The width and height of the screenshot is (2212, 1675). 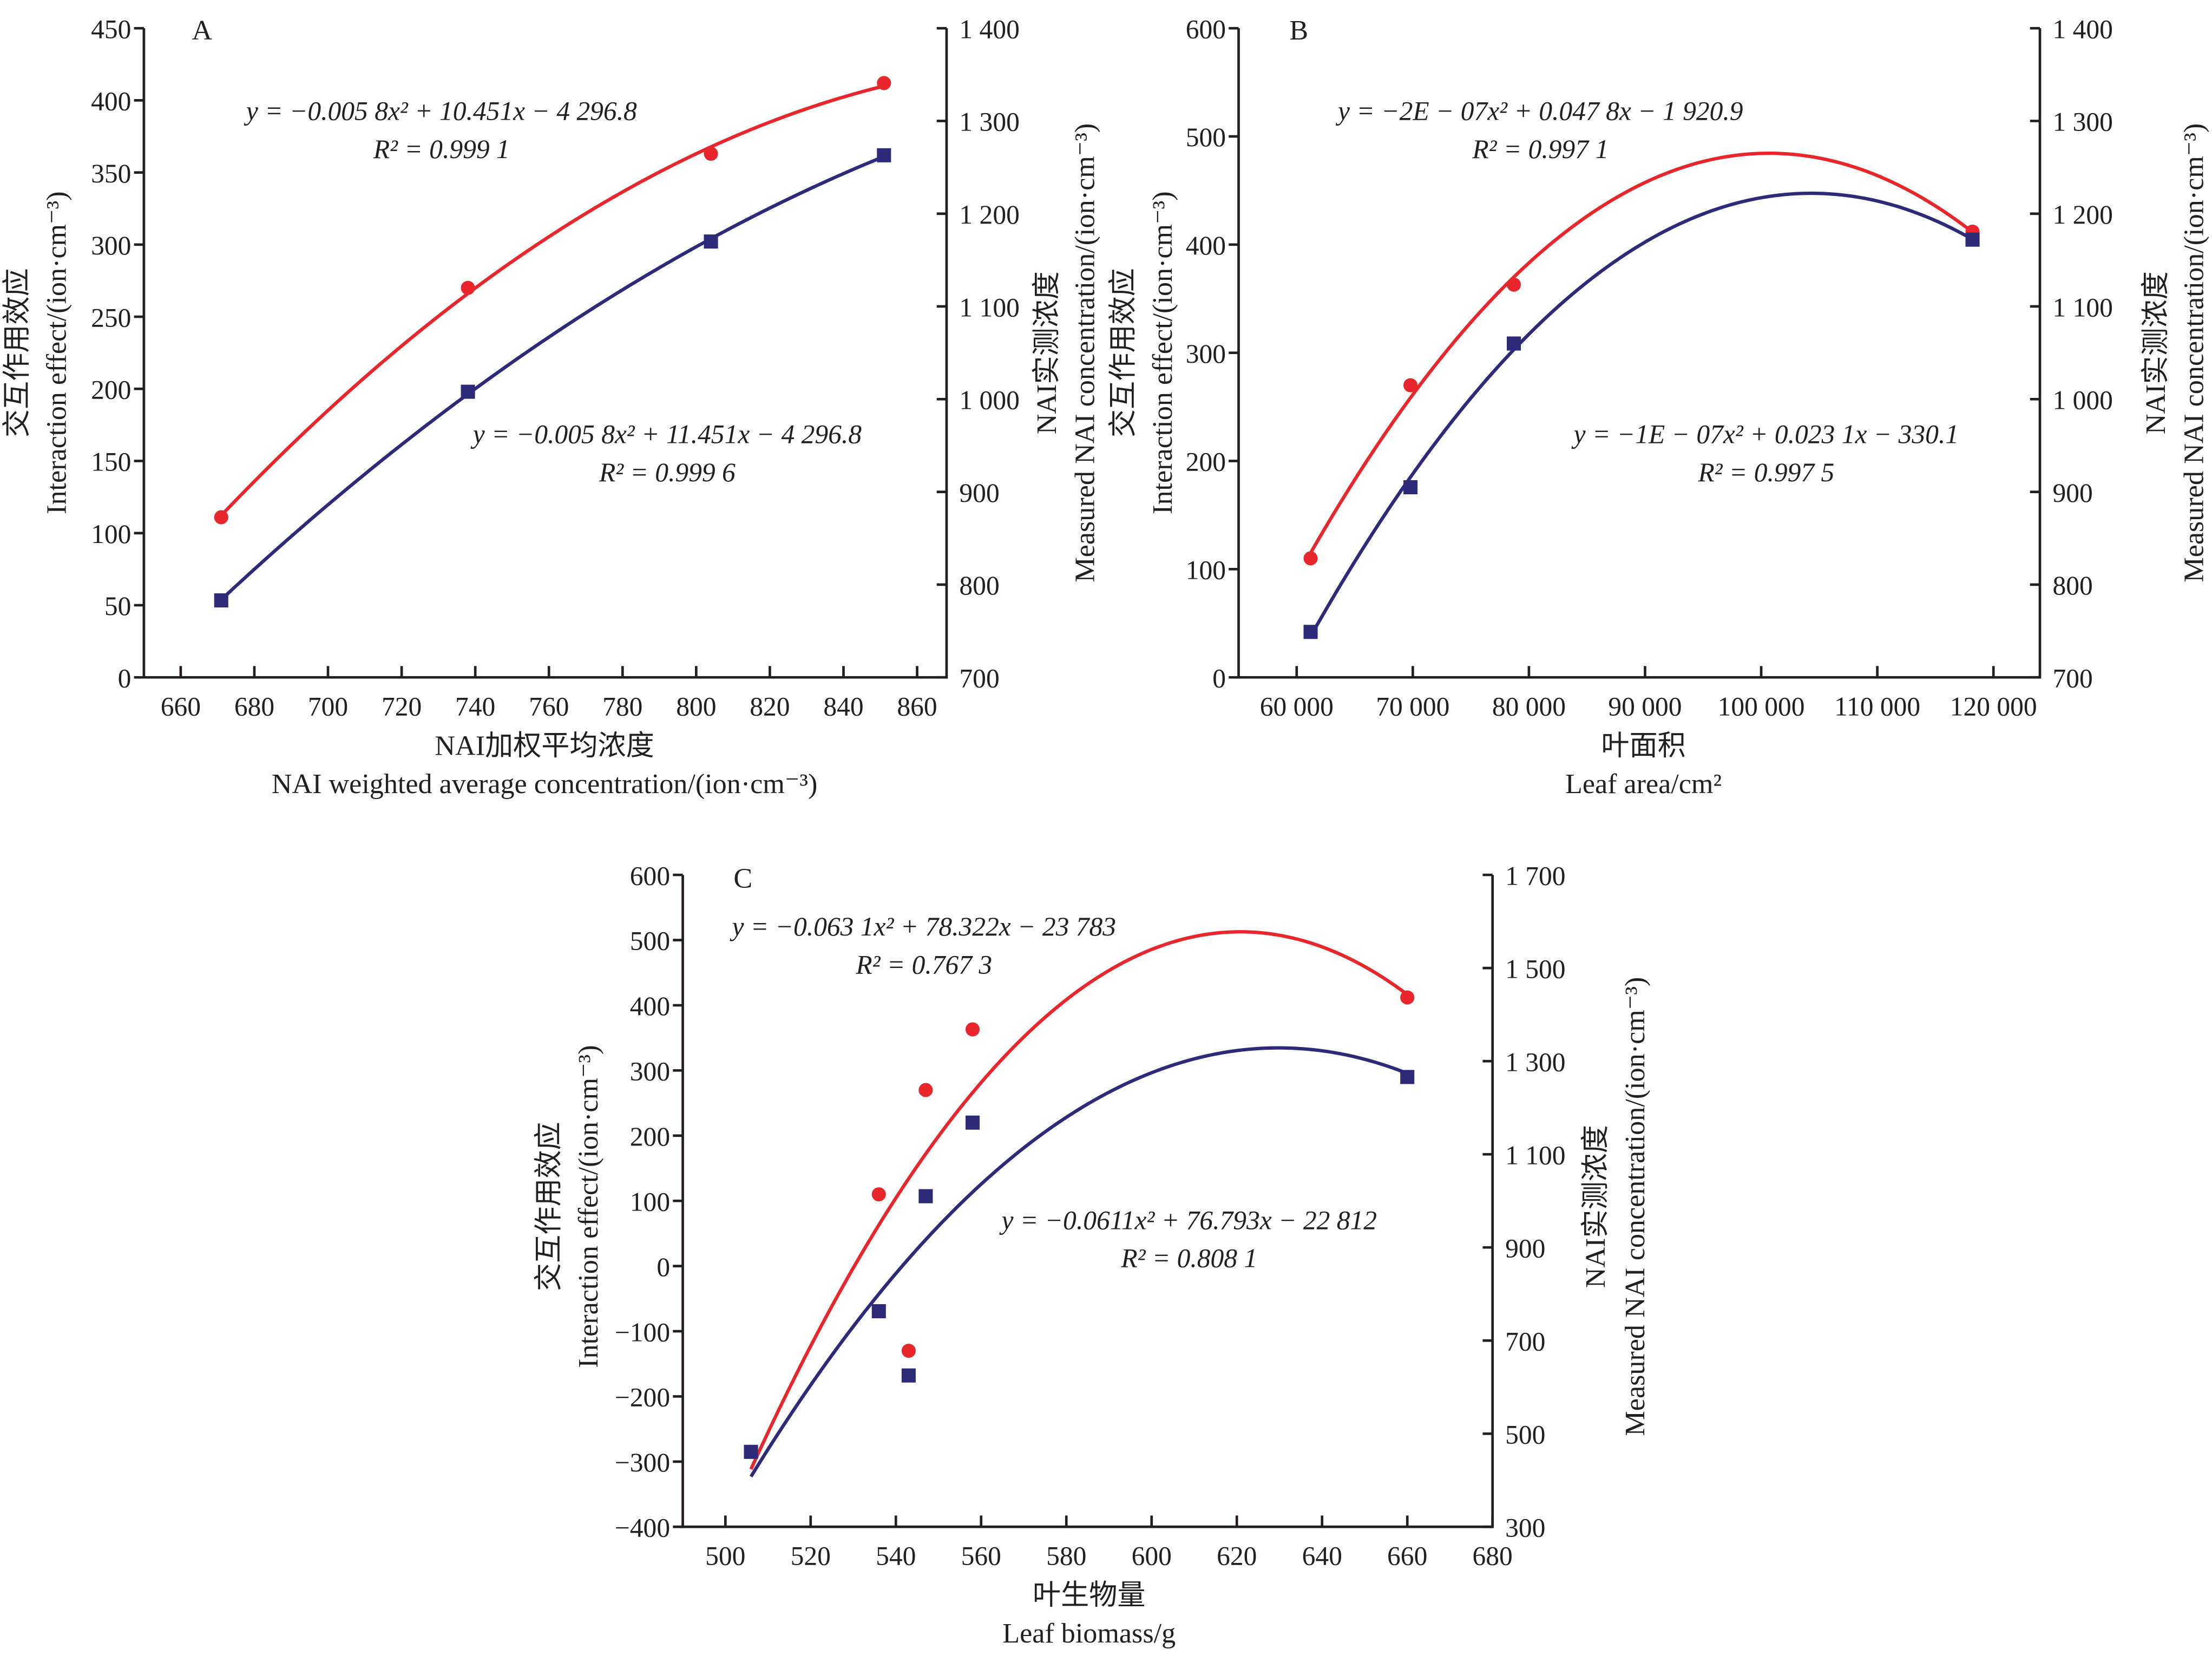 I want to click on x-tick-label: 580, so click(x=1066, y=1556).